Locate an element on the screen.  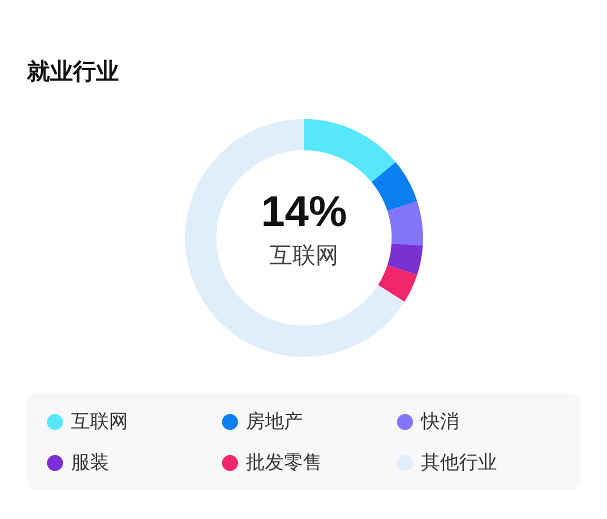
annotation: 互联网 is located at coordinates (304, 255).